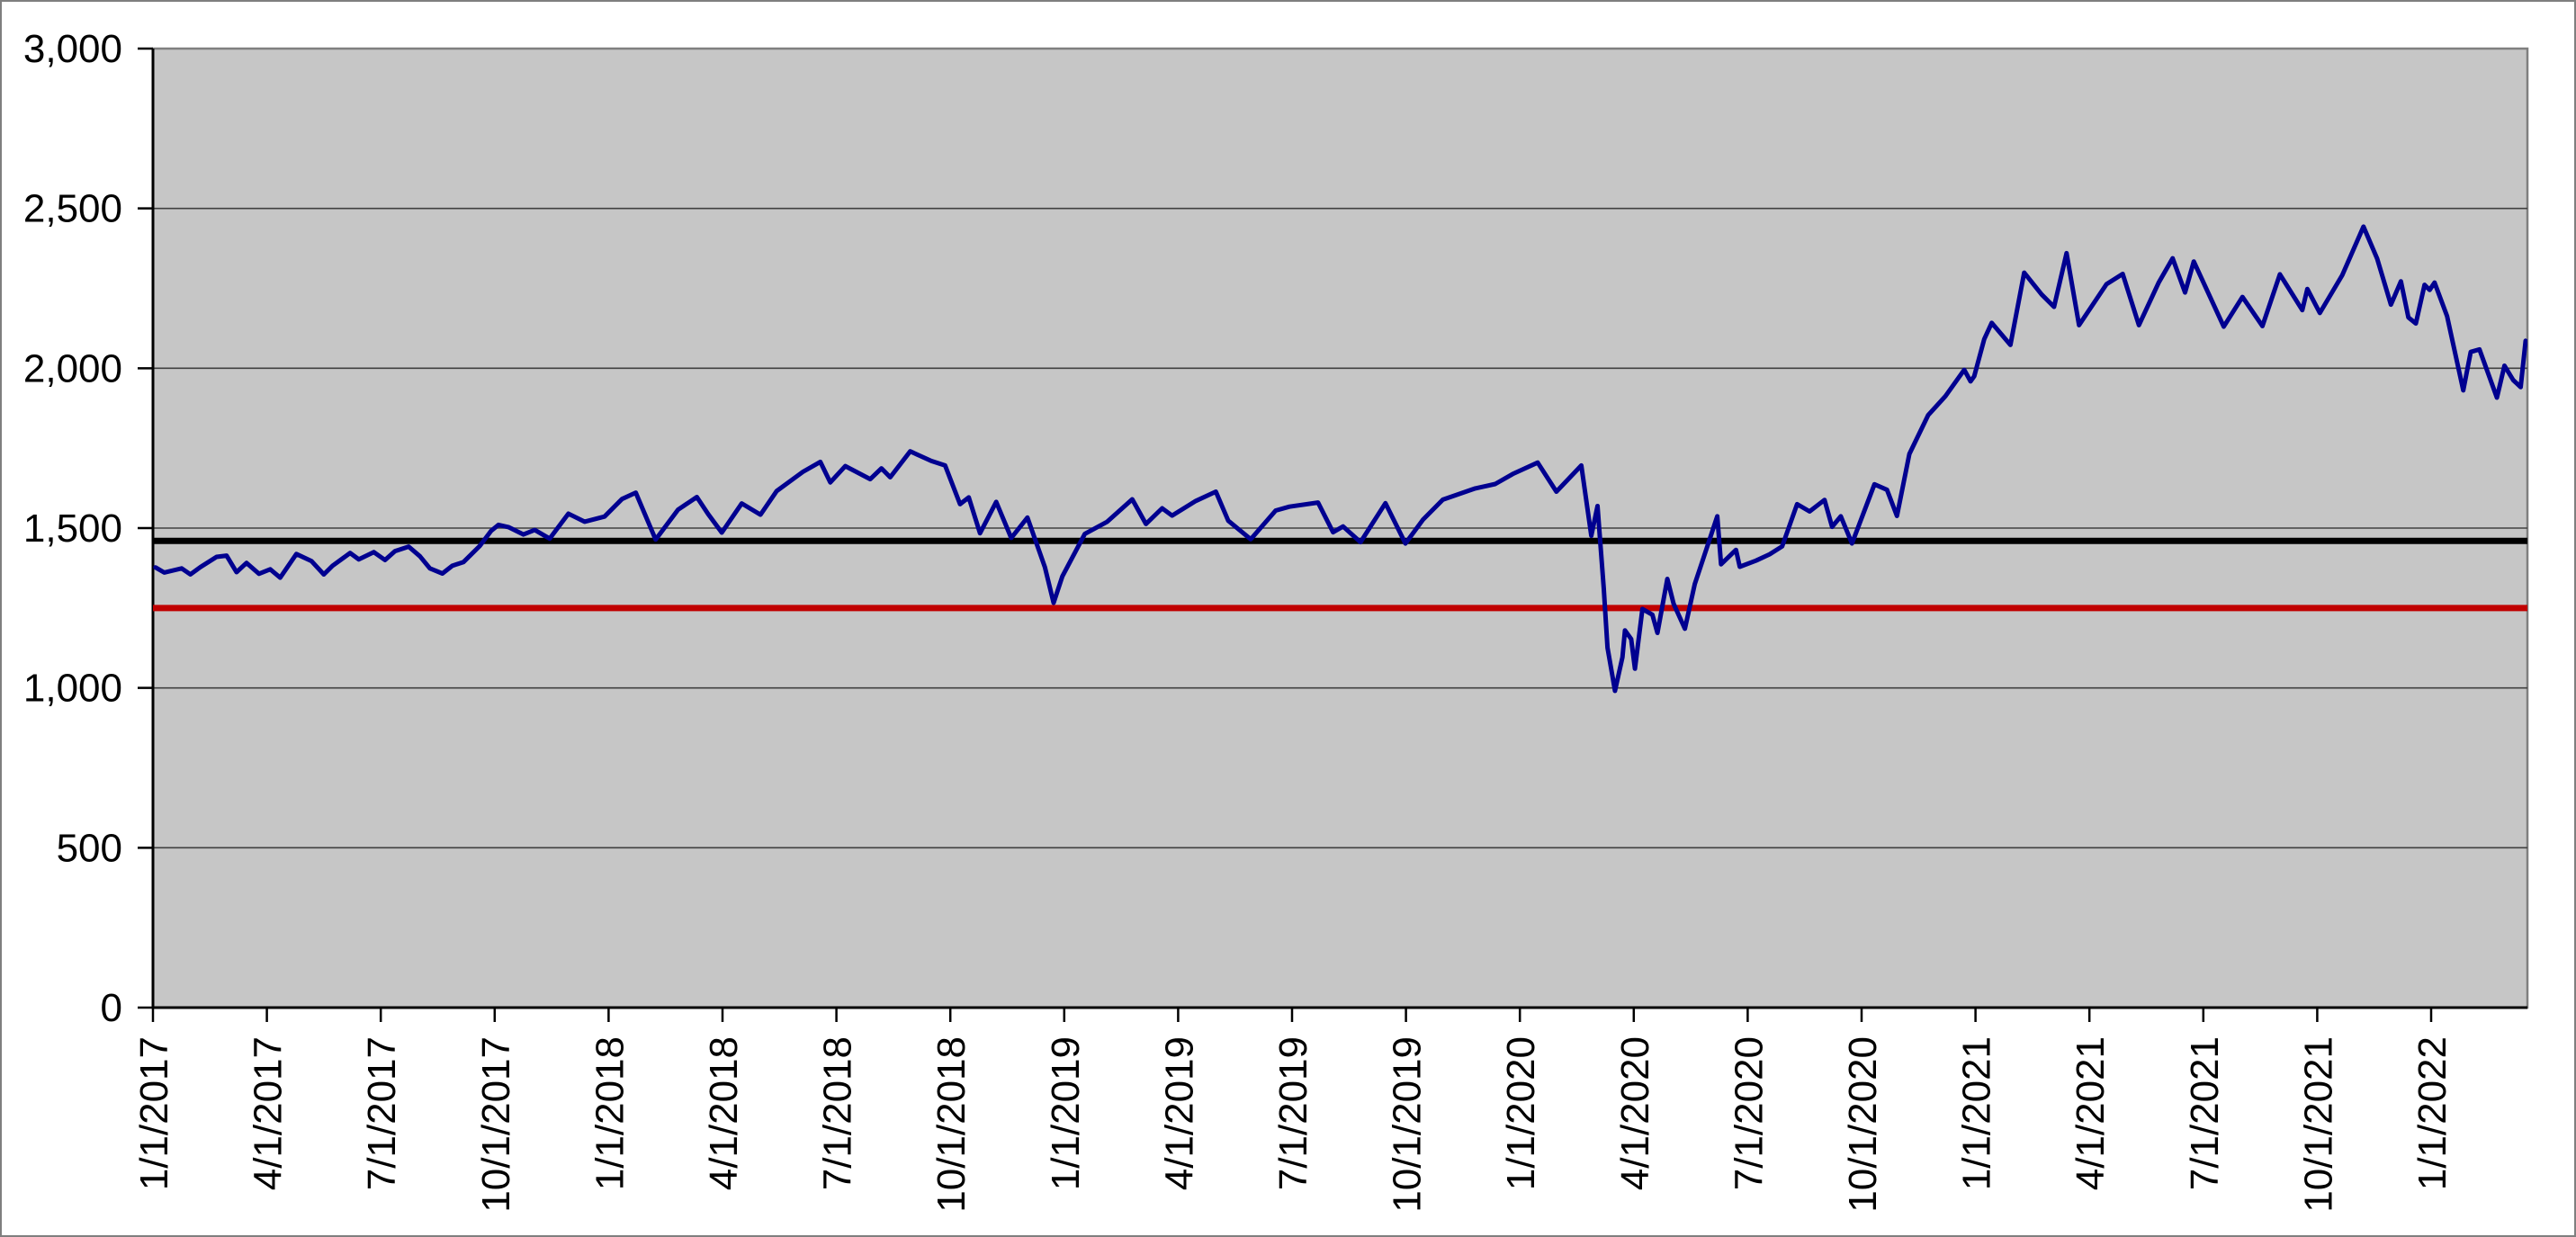 This screenshot has width=2576, height=1237. I want to click on x-axis-label: 4/1/2019, so click(1179, 1113).